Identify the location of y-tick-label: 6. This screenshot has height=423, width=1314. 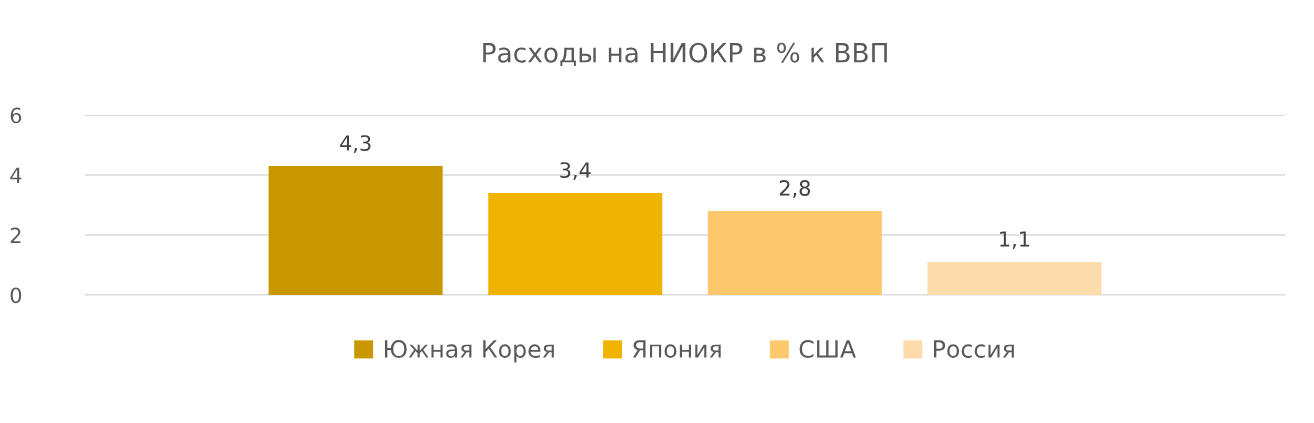
(16, 115).